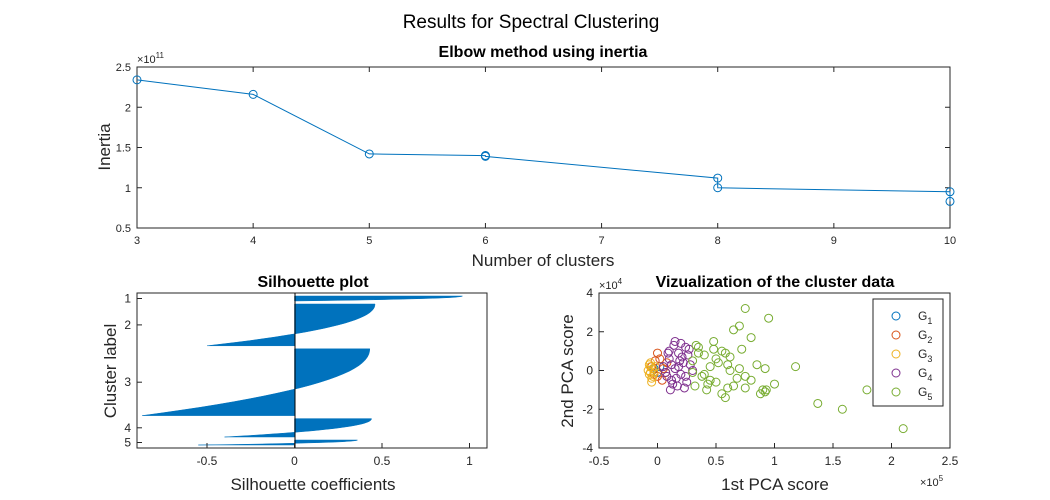 Image resolution: width=1050 pixels, height=500 pixels. I want to click on legend-label-g1: G1, so click(925, 317).